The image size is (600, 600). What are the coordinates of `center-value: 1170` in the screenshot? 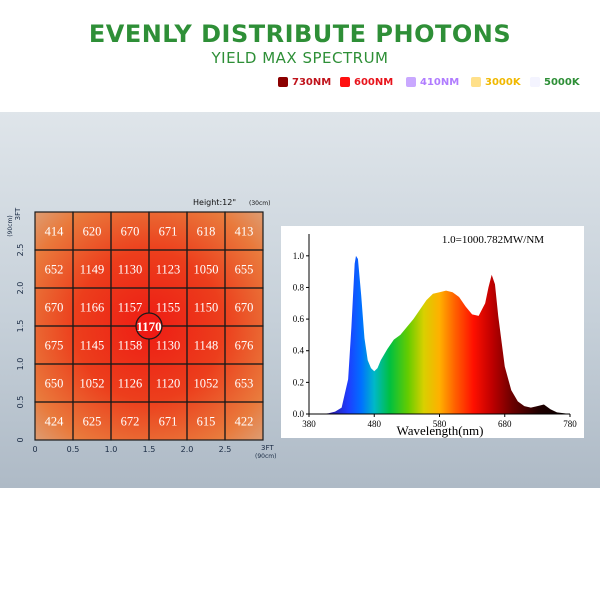 It's located at (148, 326).